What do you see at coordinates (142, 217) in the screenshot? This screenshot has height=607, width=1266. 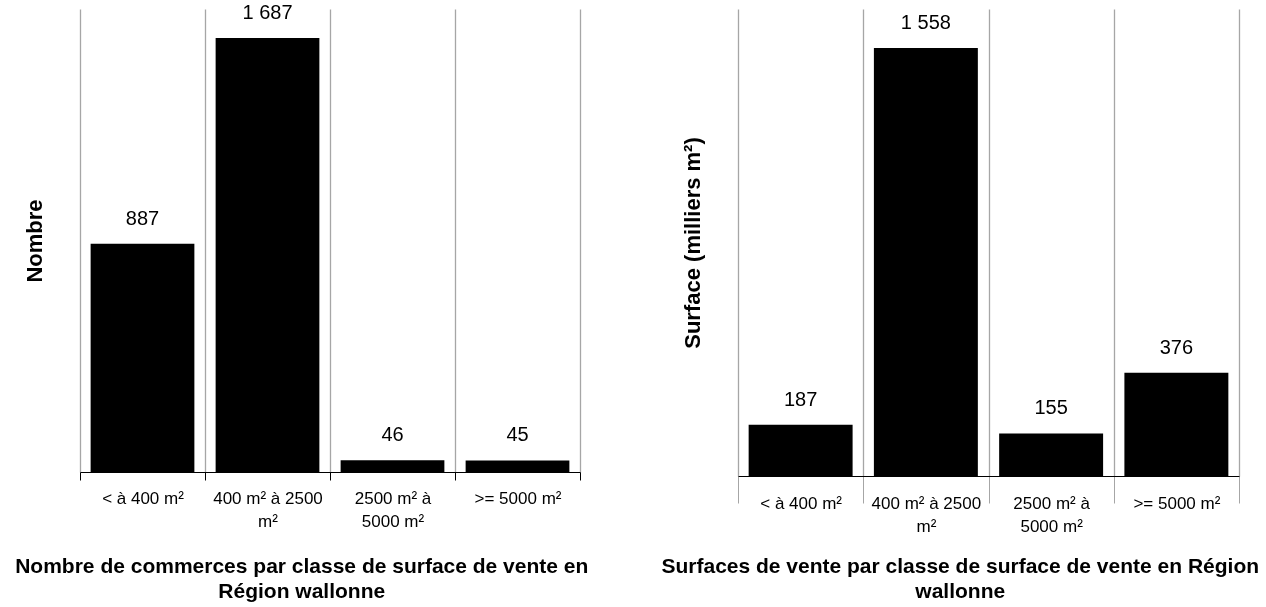 I see `data-label: 887` at bounding box center [142, 217].